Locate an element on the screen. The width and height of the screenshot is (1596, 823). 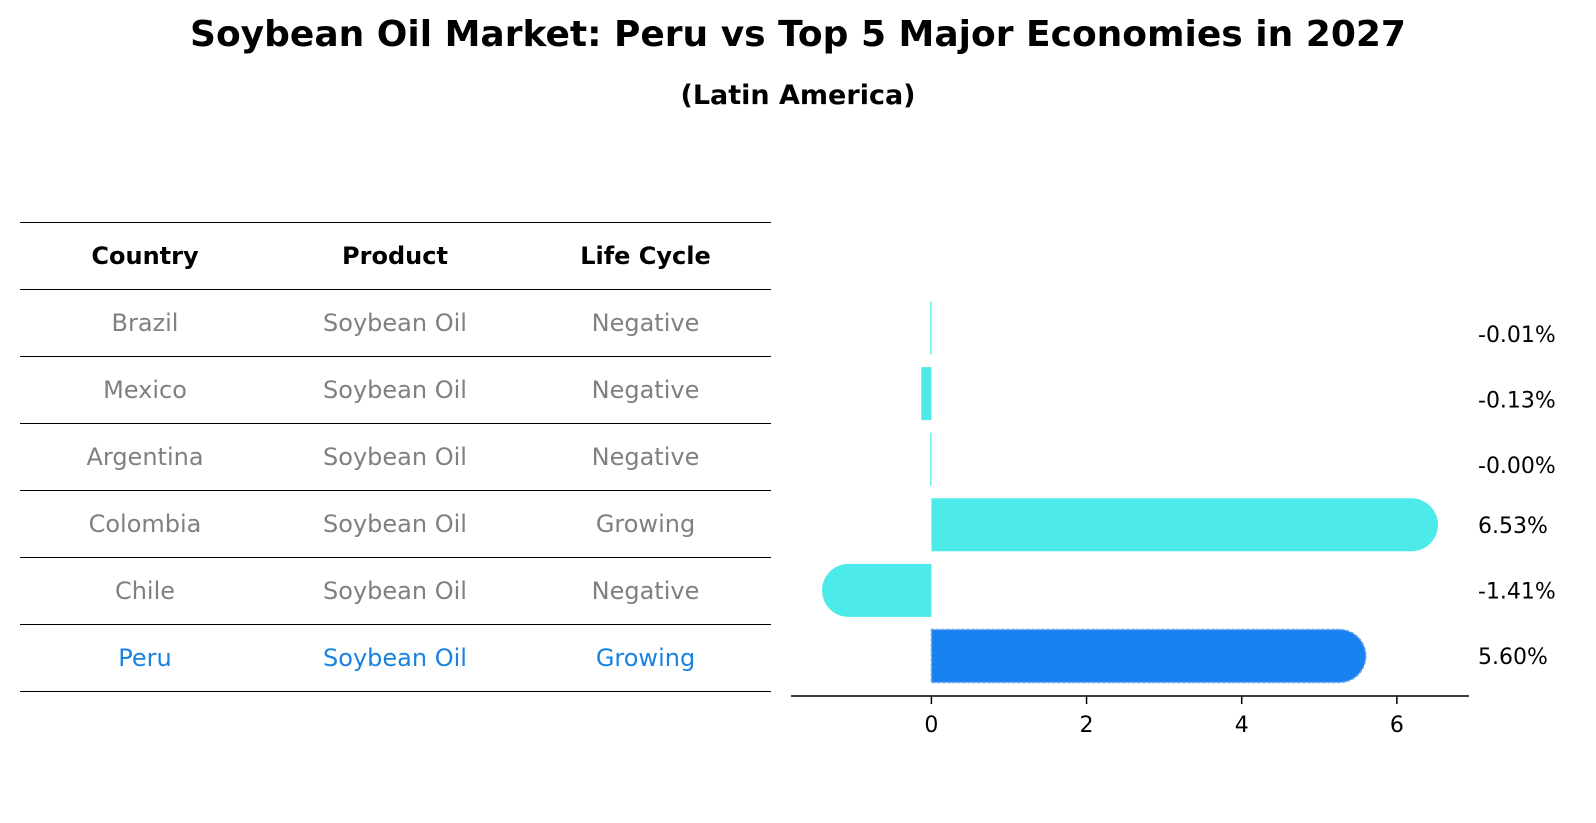
table-row: Colombia Soybean Oil Growing is located at coordinates (395, 524).